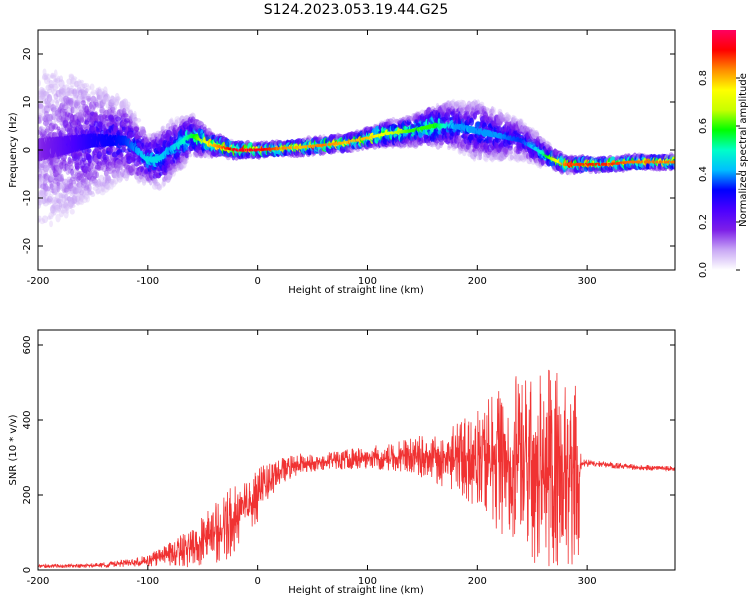 The image size is (750, 600). I want to click on spectrogram-x-tick-label: 300, so click(587, 281).